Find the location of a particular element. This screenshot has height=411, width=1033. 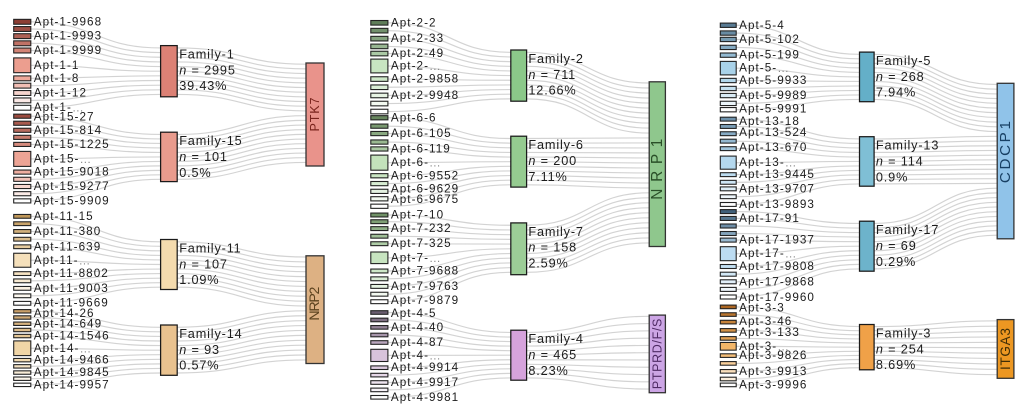

svg-text: Apt-7-9763 is located at coordinates (425, 286).